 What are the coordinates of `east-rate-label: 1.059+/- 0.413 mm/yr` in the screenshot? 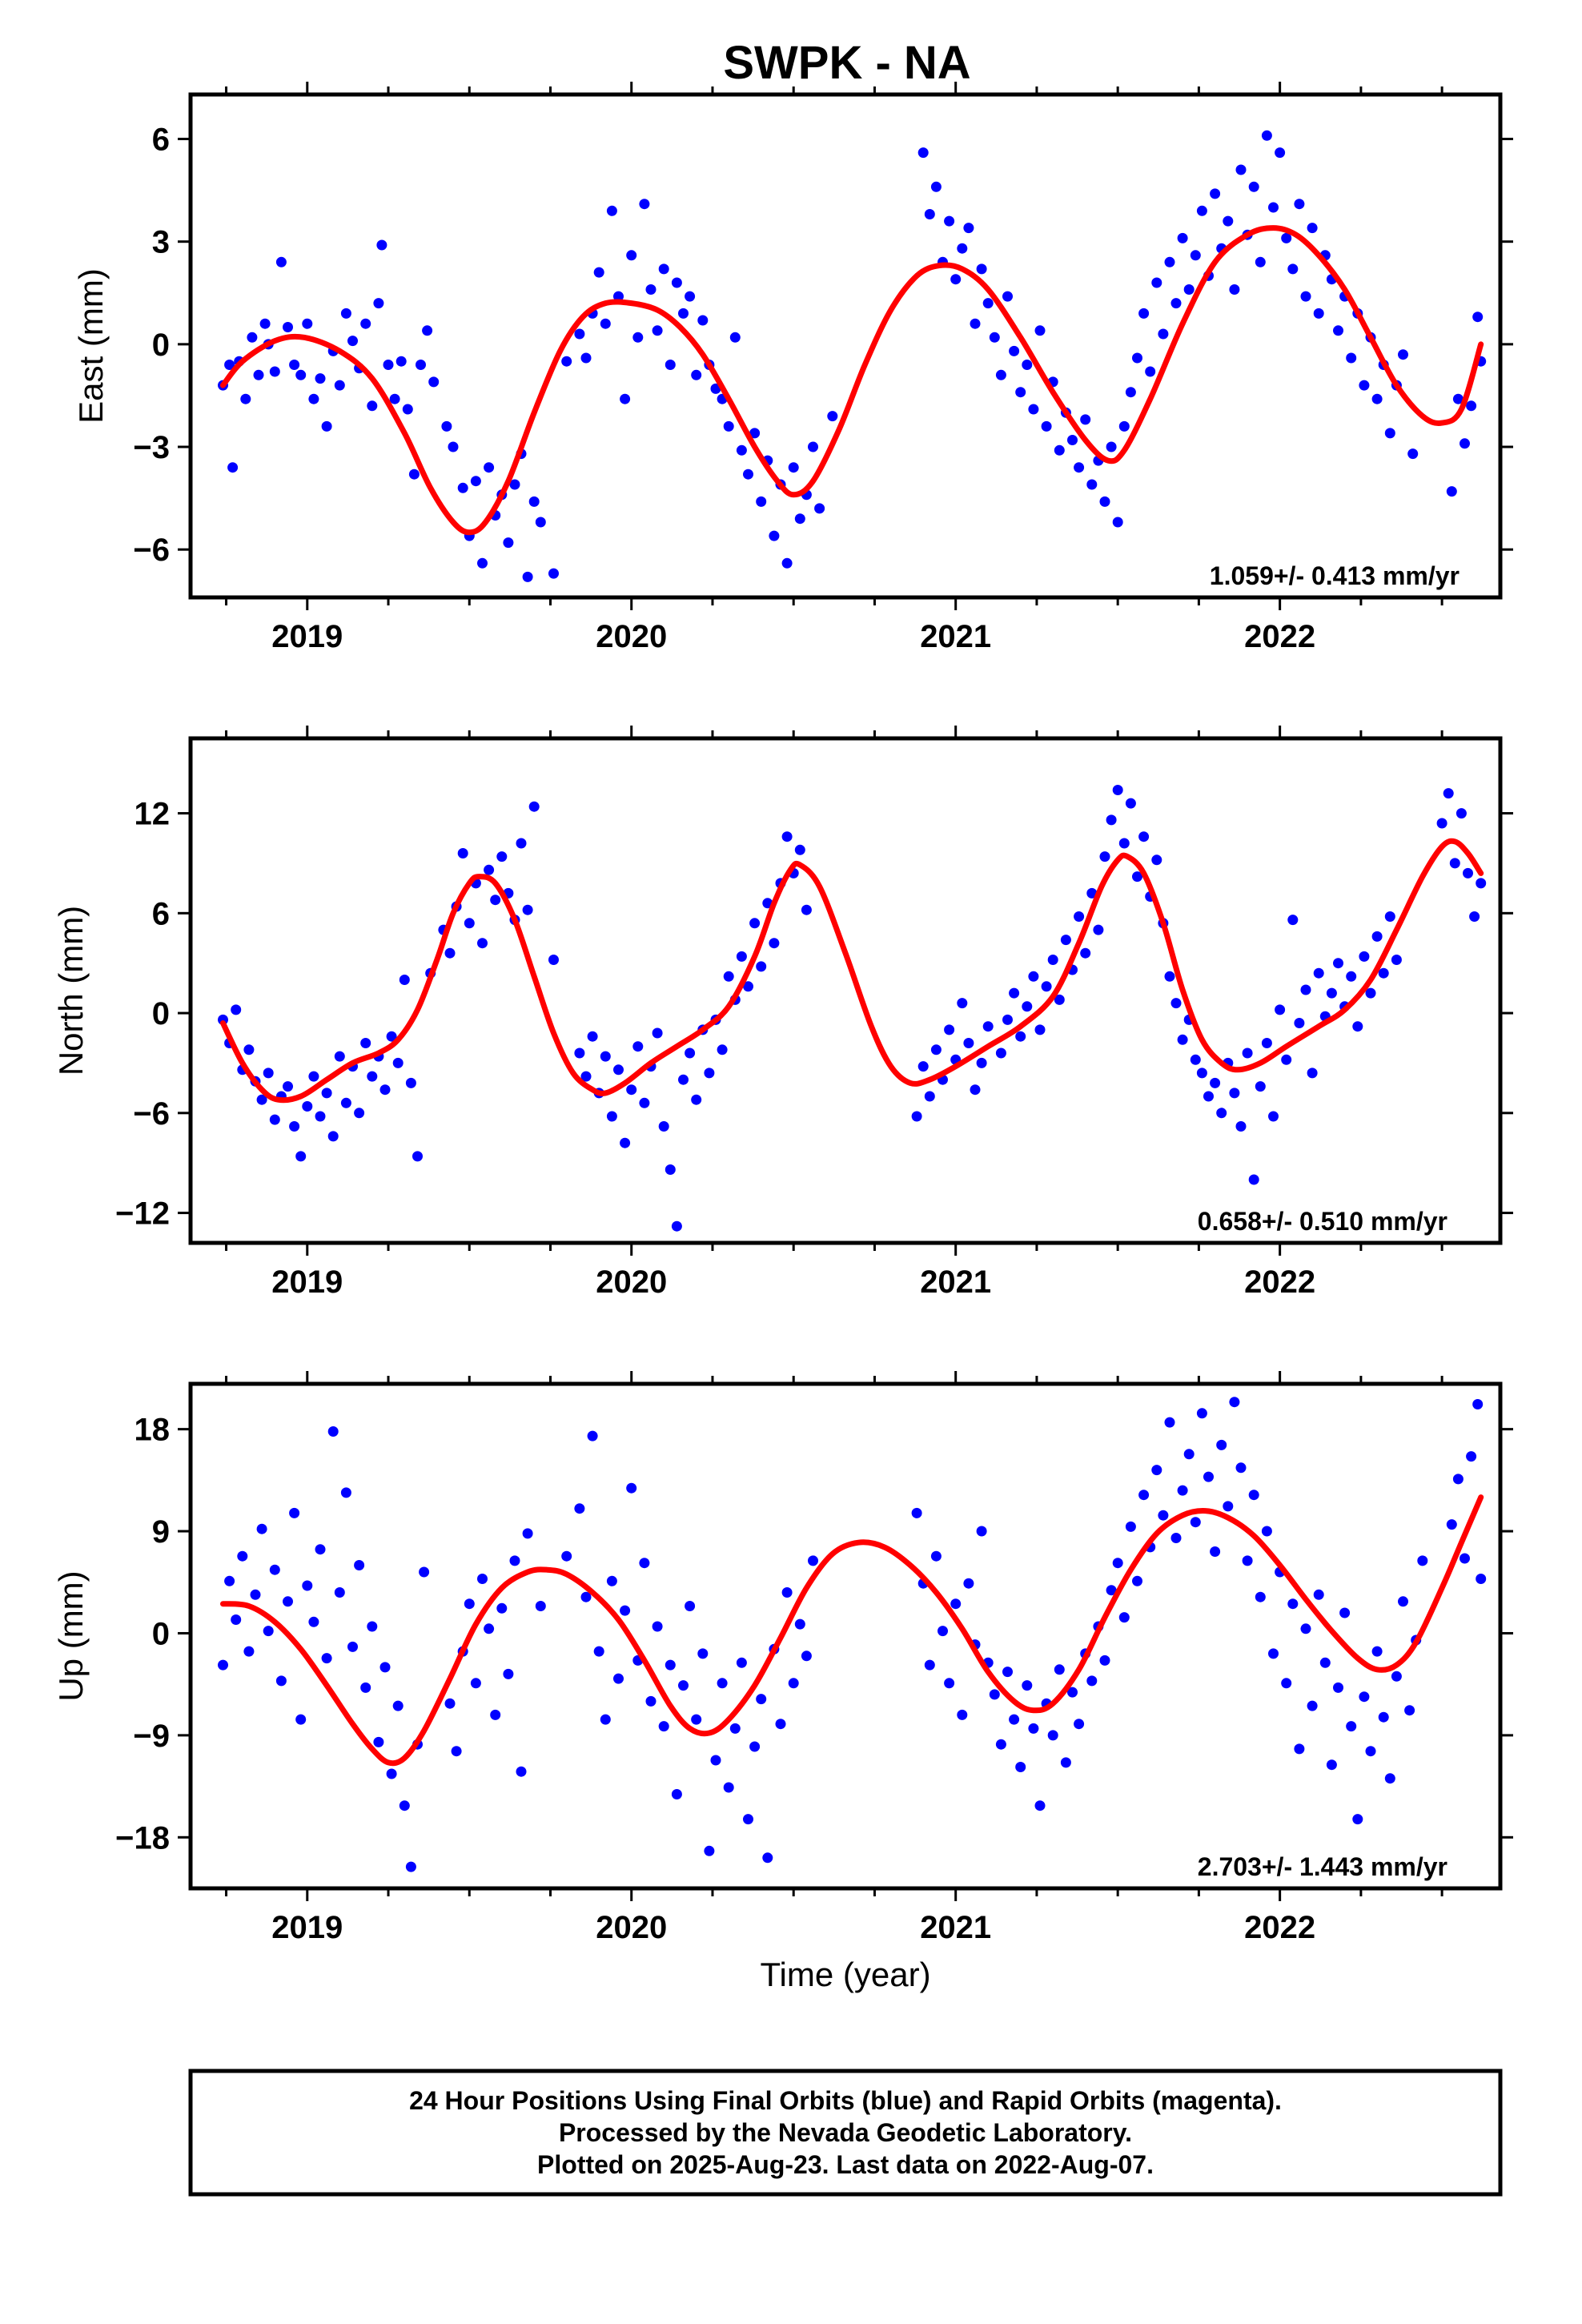 It's located at (1335, 575).